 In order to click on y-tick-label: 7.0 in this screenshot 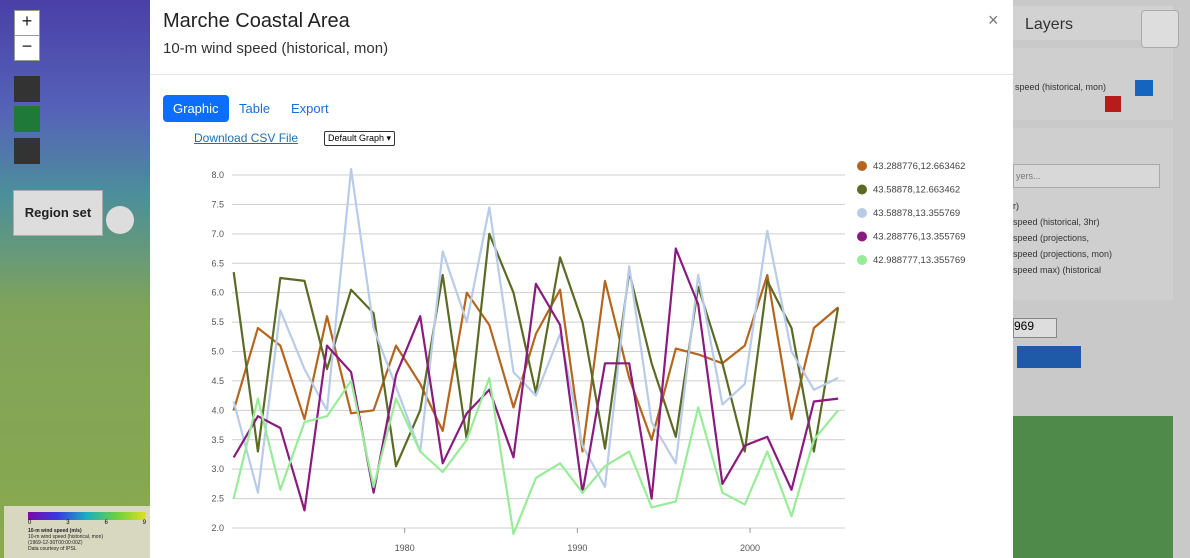, I will do `click(217, 234)`.